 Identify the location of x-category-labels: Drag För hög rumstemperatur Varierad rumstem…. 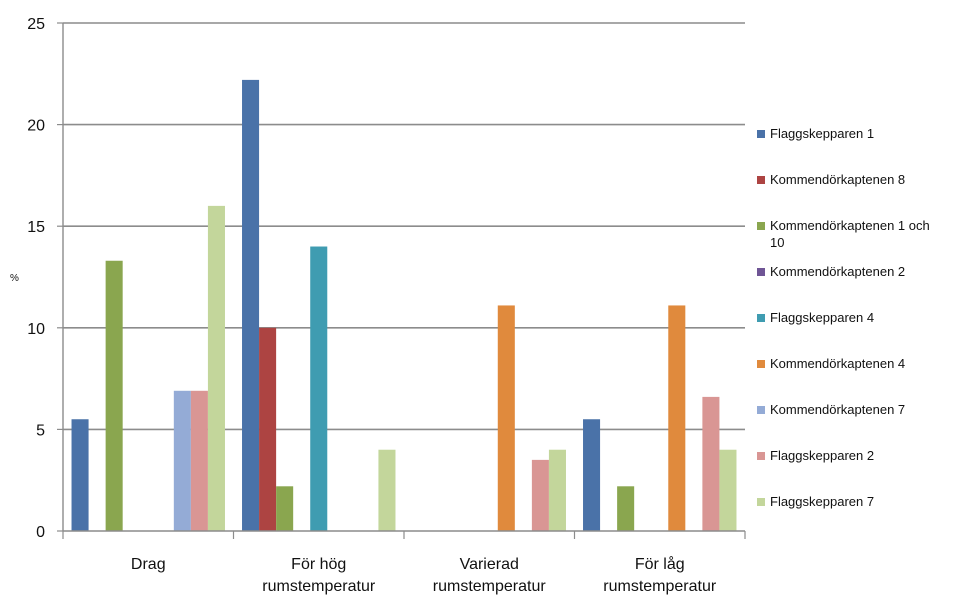
(424, 575).